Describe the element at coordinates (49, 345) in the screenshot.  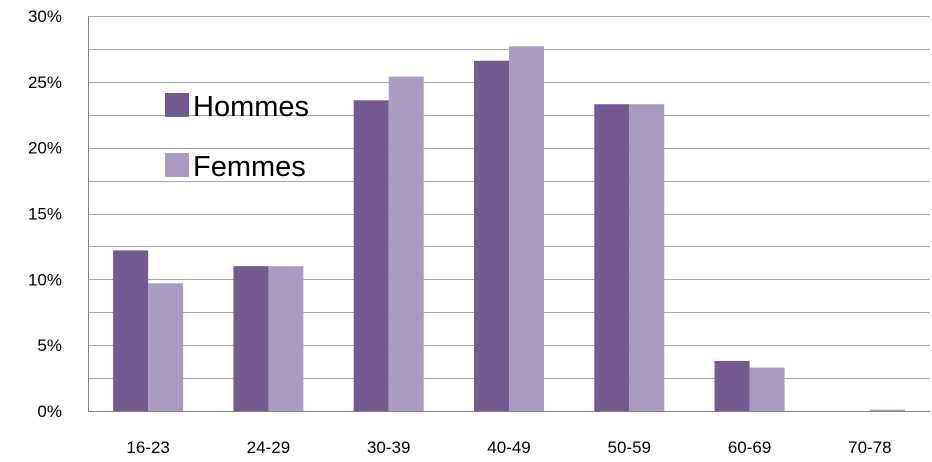
I see `y-tick-label: 5%` at that location.